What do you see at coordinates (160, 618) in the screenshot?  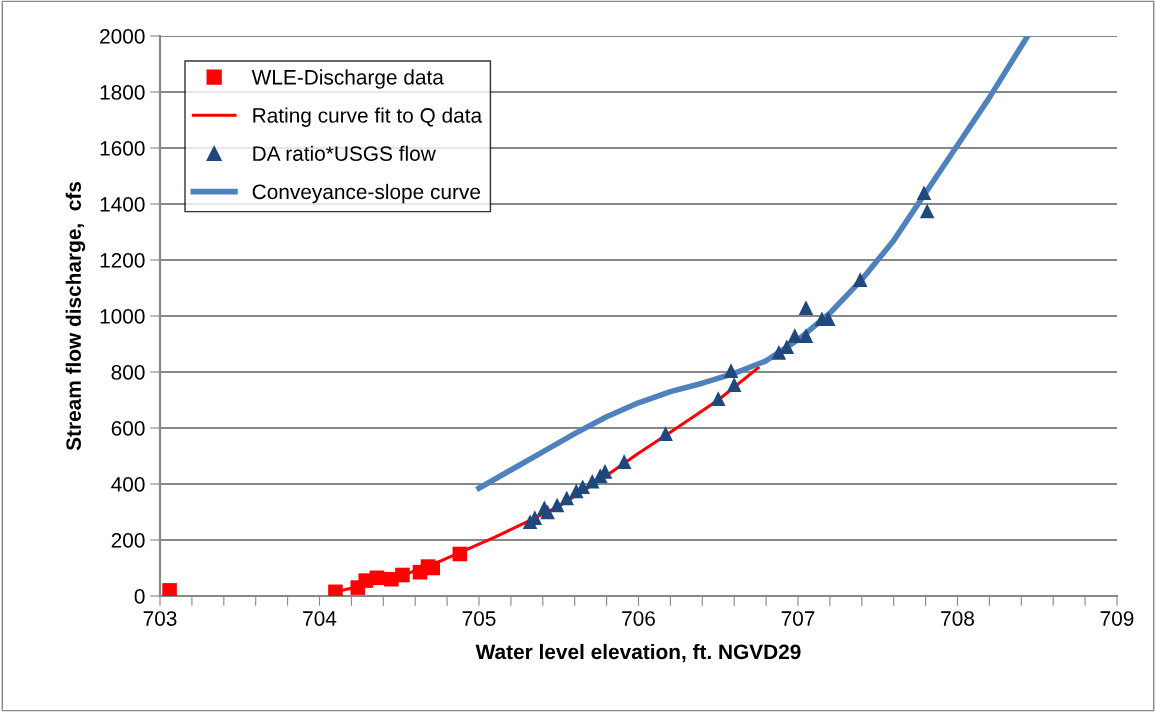 I see `x-tick-label: 703` at bounding box center [160, 618].